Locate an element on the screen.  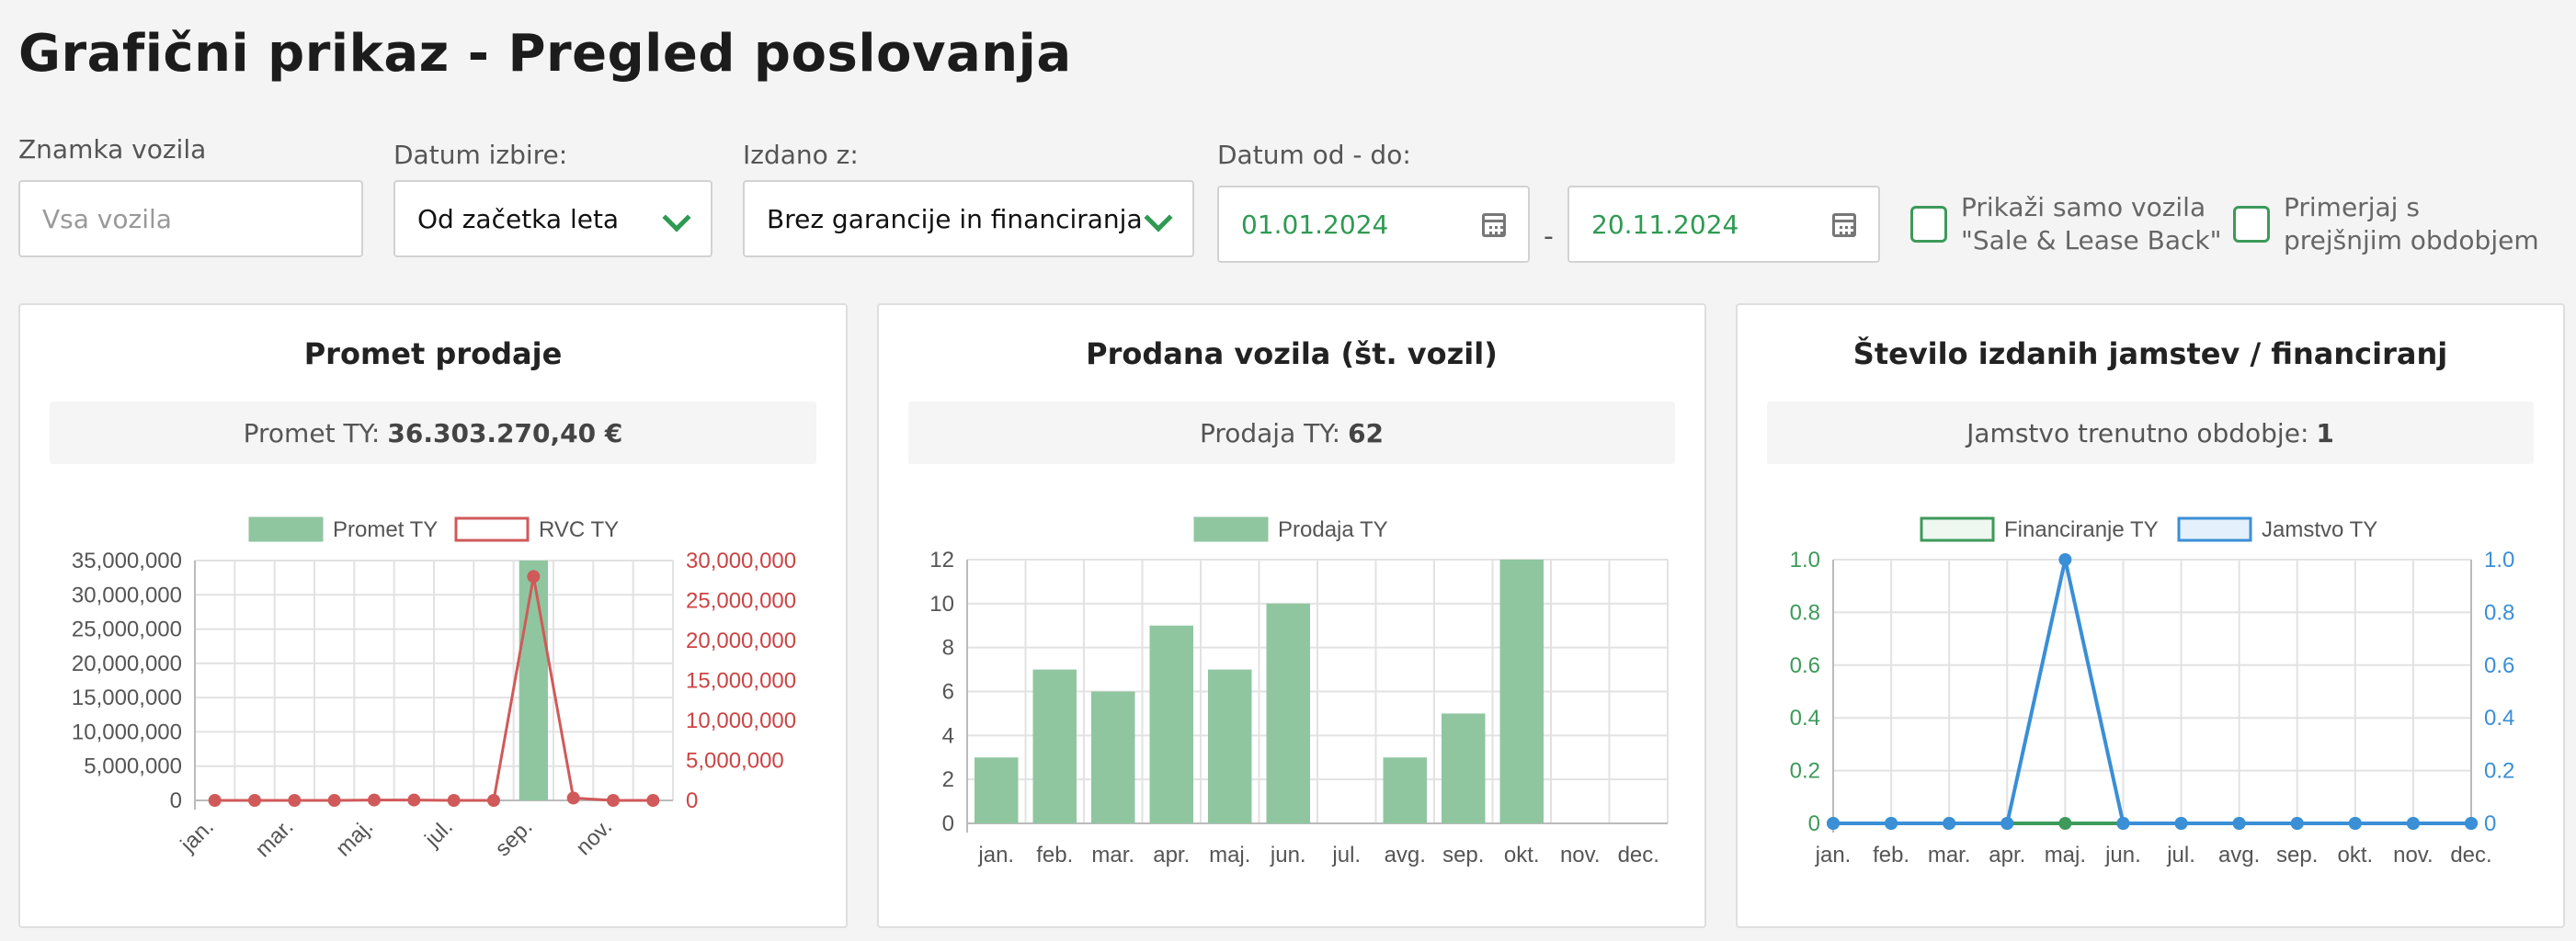
compare-label: Primerjaj s prejšnjim obdobjem is located at coordinates (2411, 224).